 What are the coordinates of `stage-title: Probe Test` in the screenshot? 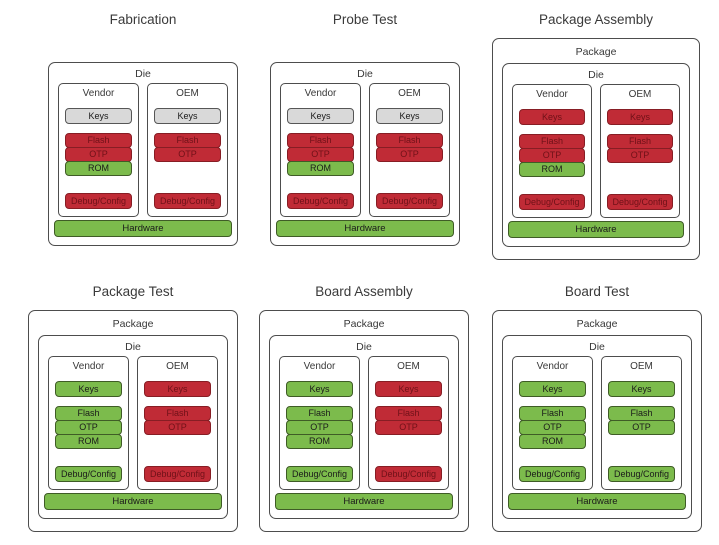 It's located at (365, 19).